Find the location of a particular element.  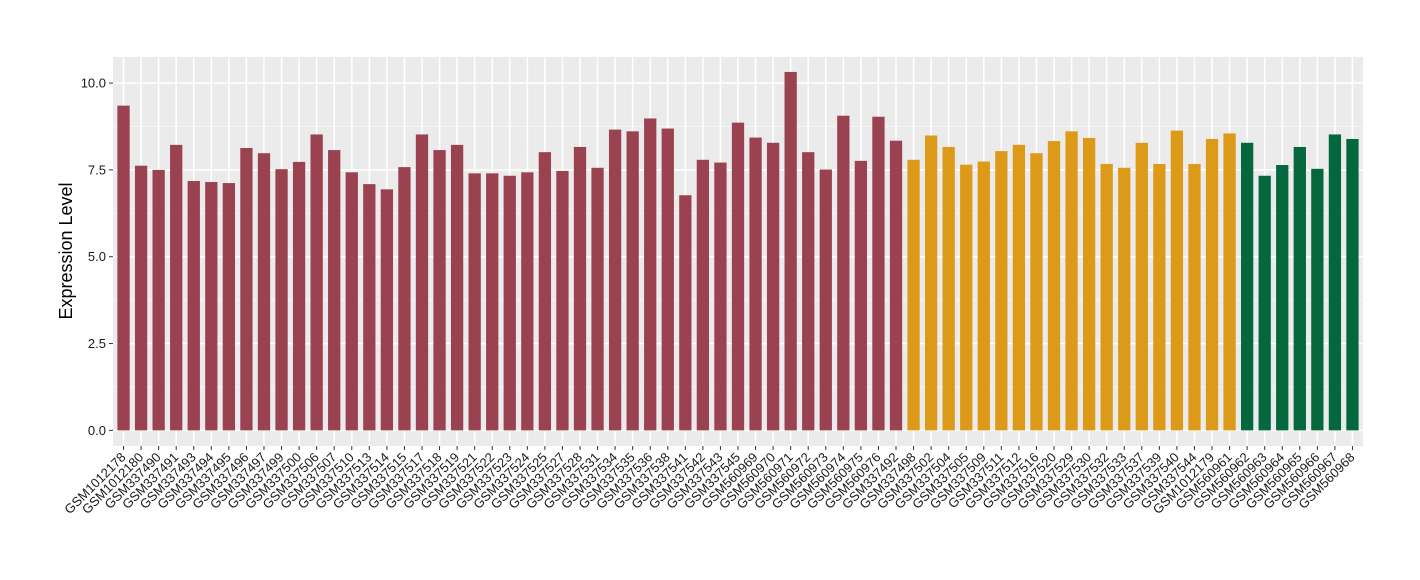

bar-GSM337523 is located at coordinates (509, 303).